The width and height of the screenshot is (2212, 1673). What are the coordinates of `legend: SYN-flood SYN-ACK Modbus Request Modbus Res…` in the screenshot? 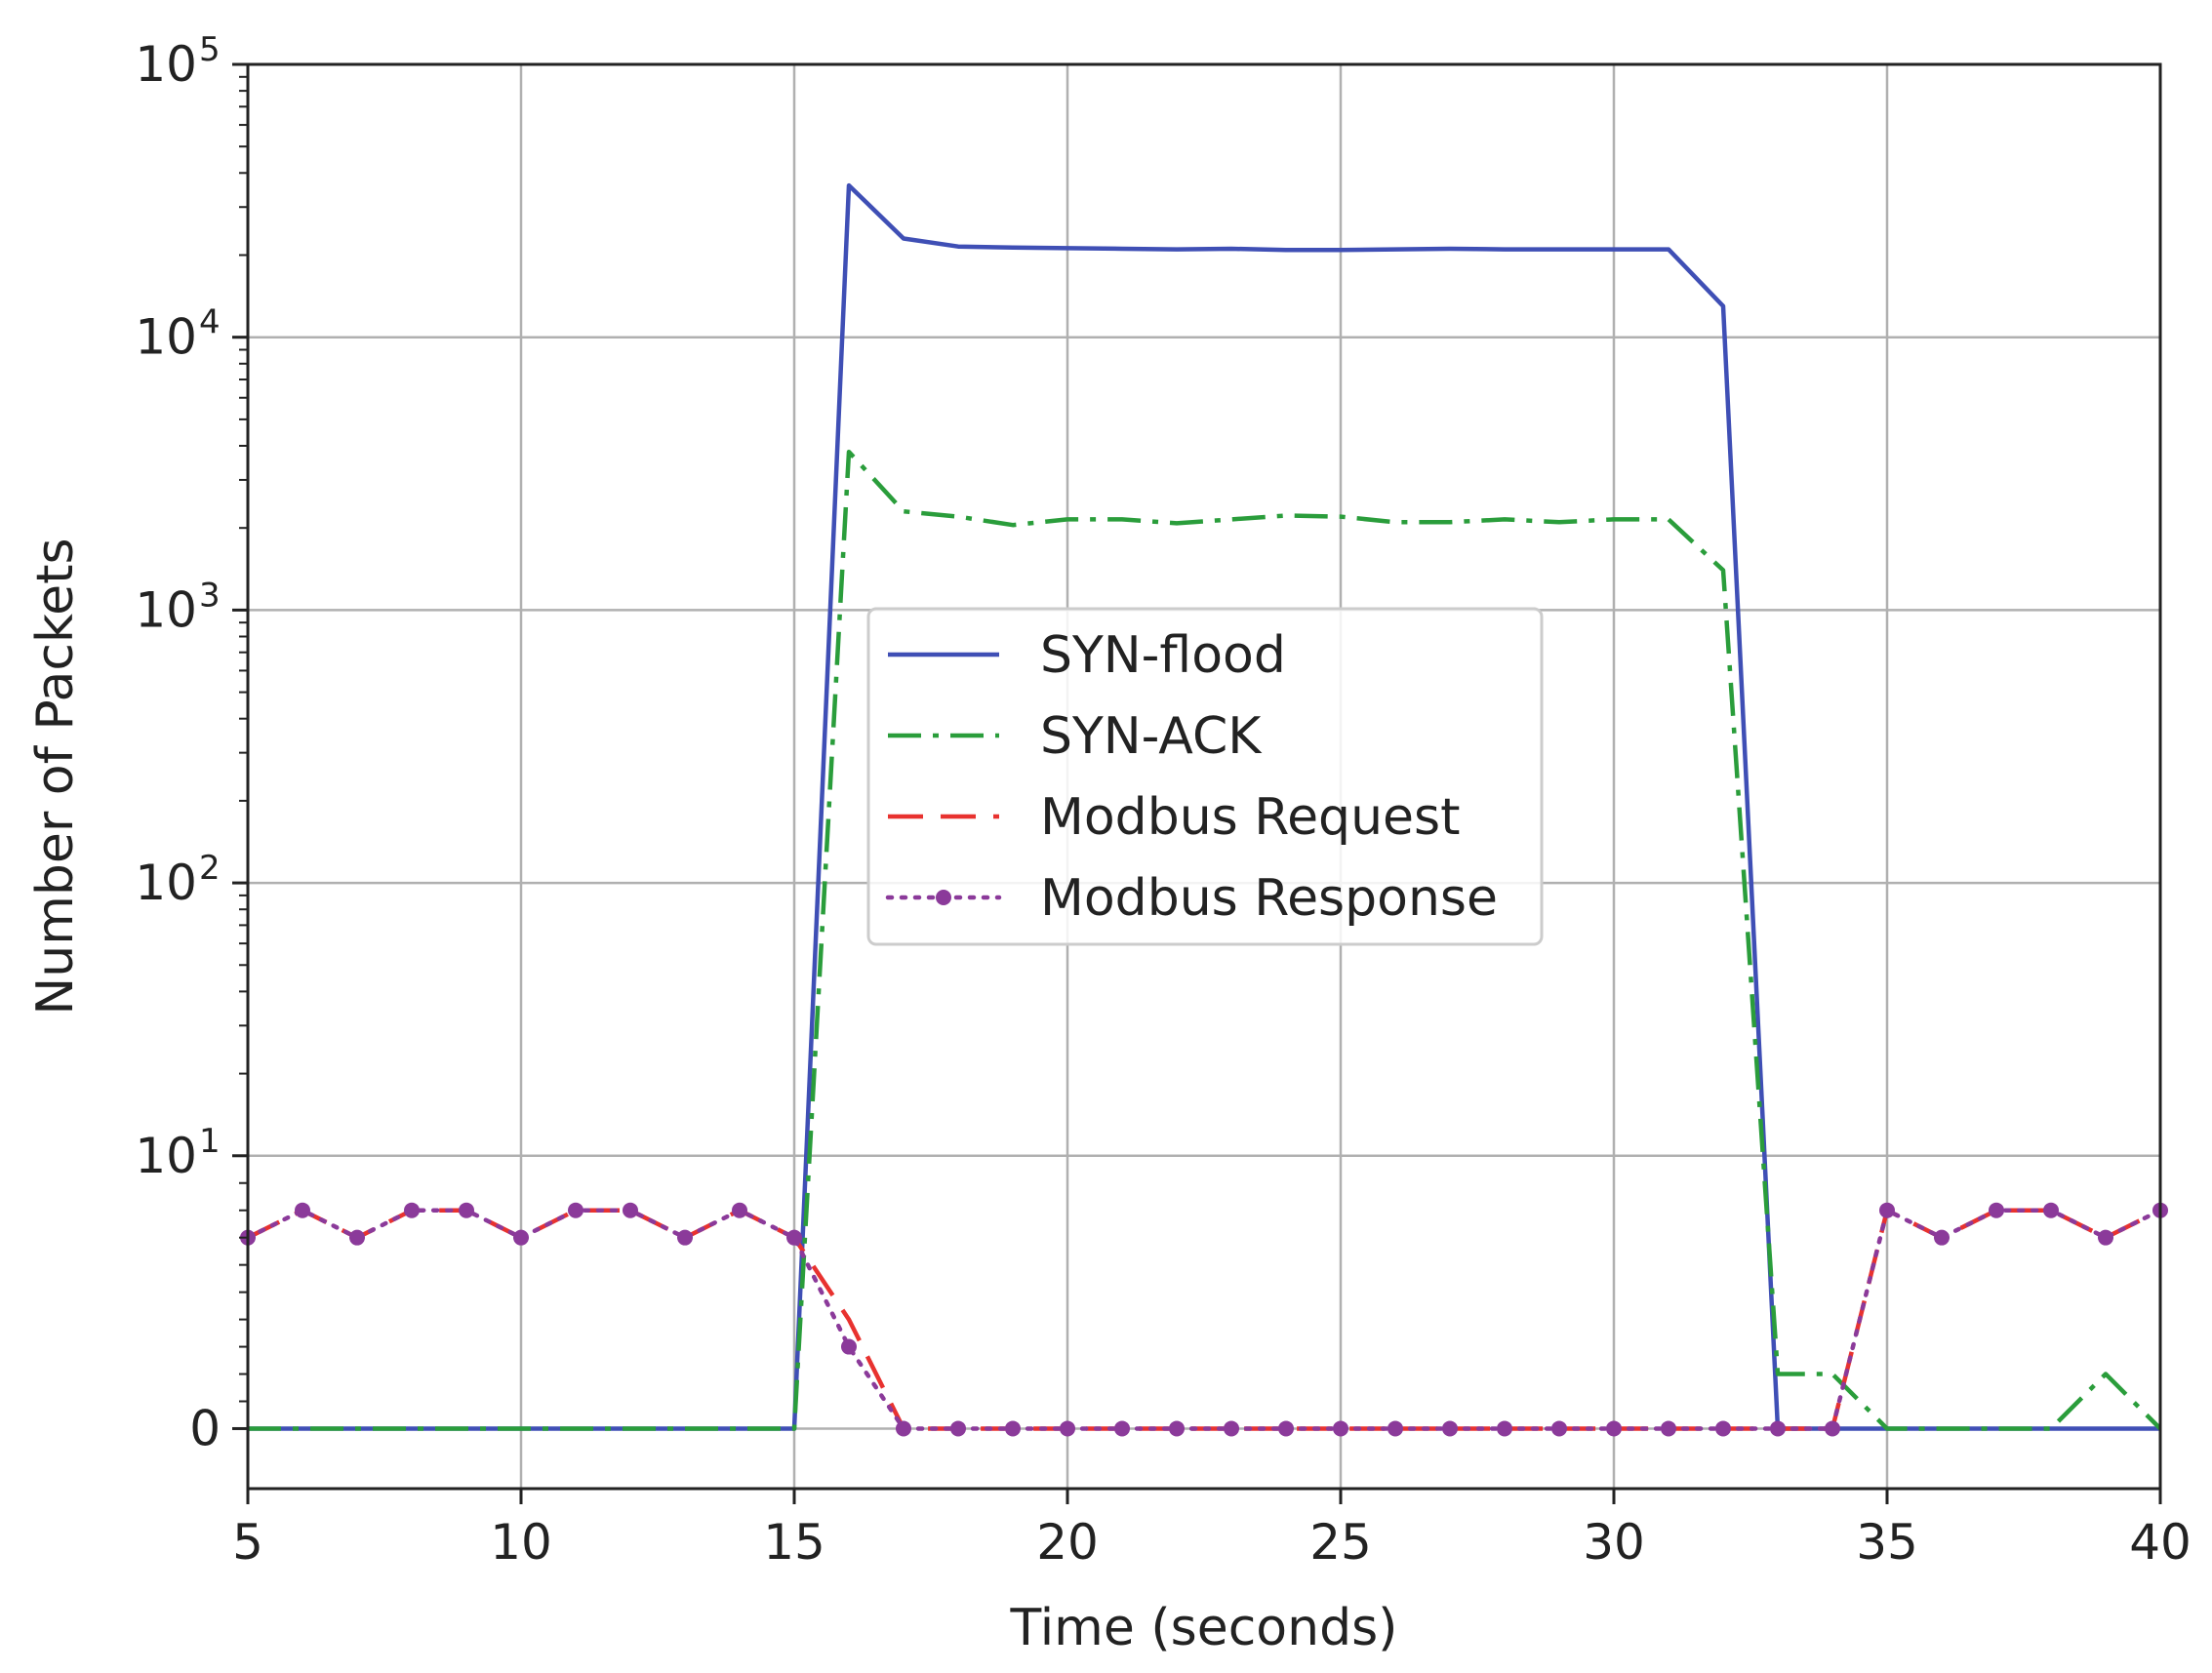 It's located at (1205, 776).